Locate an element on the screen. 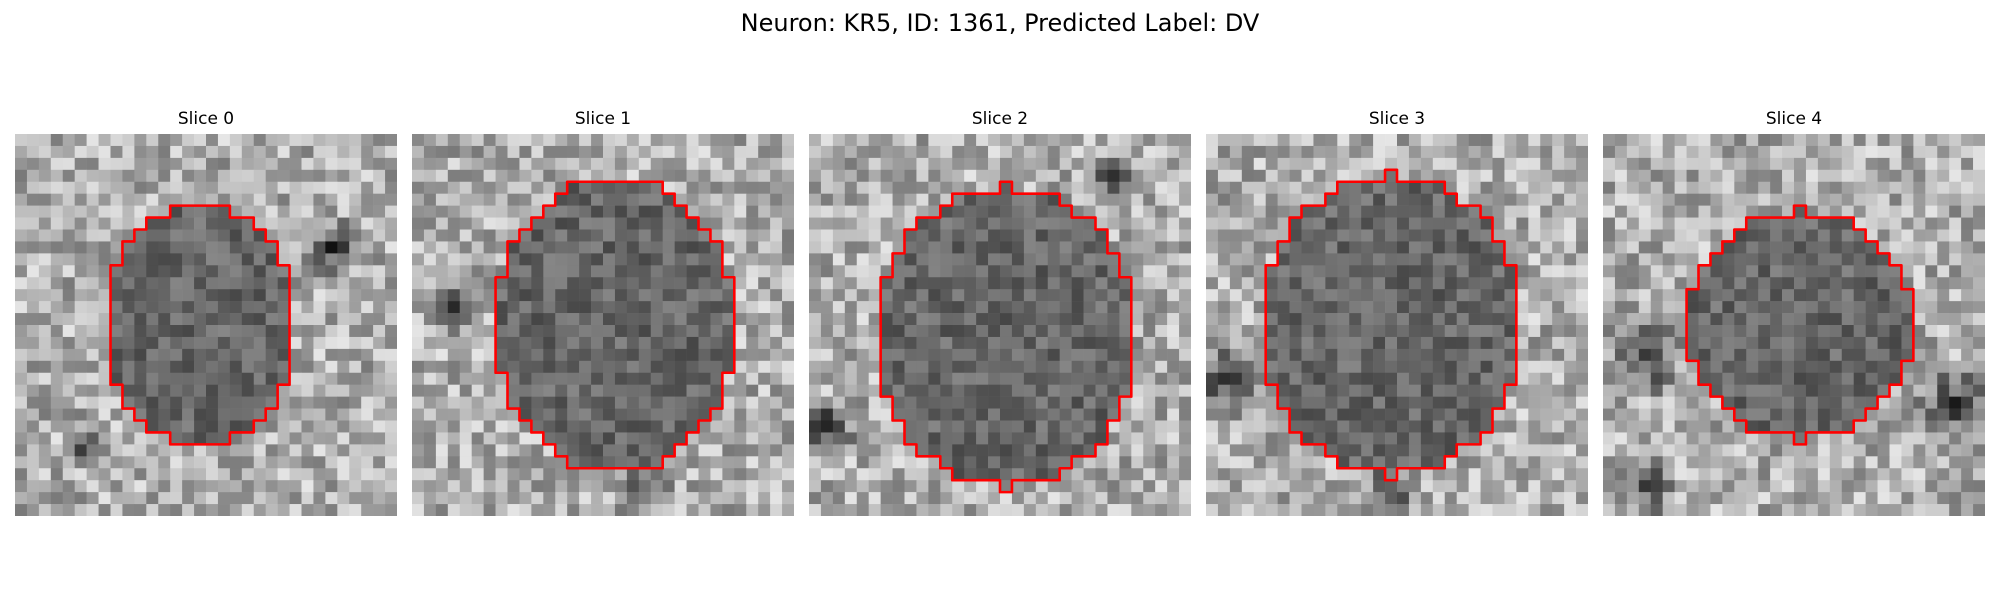 The width and height of the screenshot is (2000, 600). slice-panel-1: Slice 1 is located at coordinates (603, 311).